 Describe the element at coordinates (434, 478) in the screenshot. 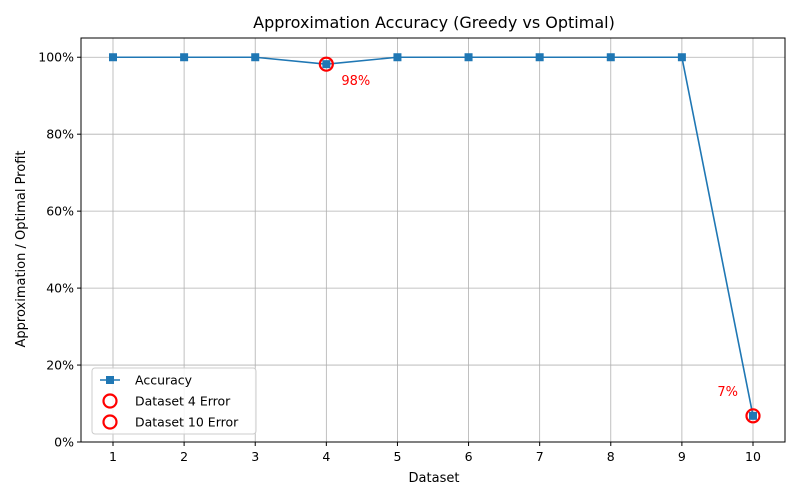

I see `x-axis-title: Dataset` at that location.